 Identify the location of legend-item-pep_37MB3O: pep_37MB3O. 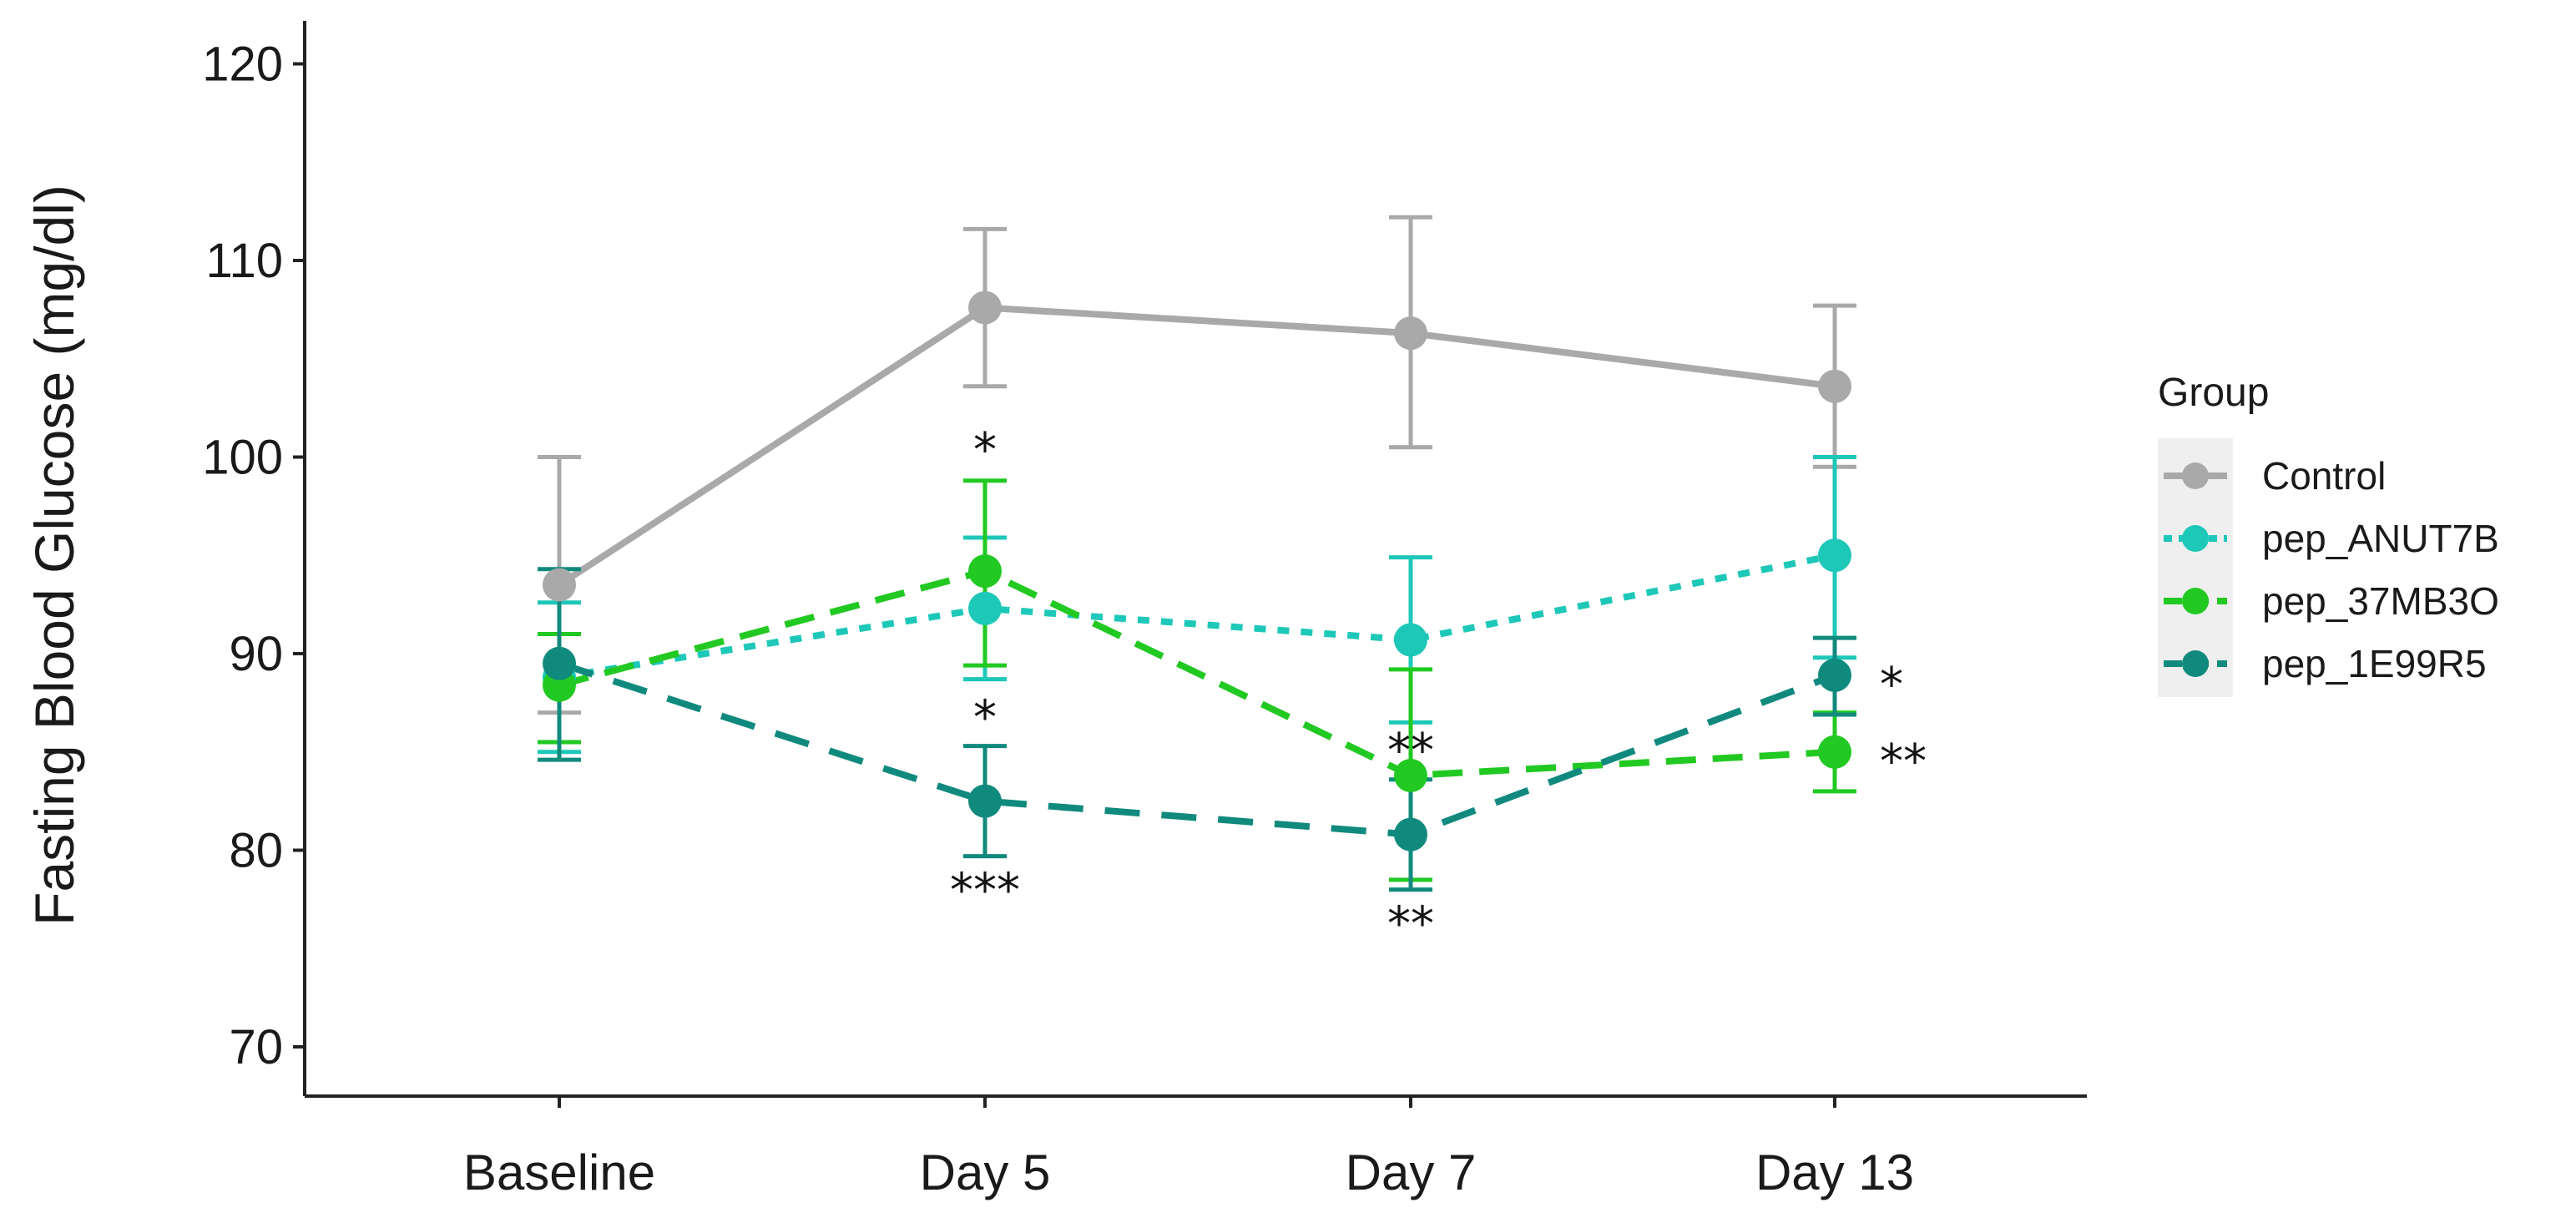
(2331, 601).